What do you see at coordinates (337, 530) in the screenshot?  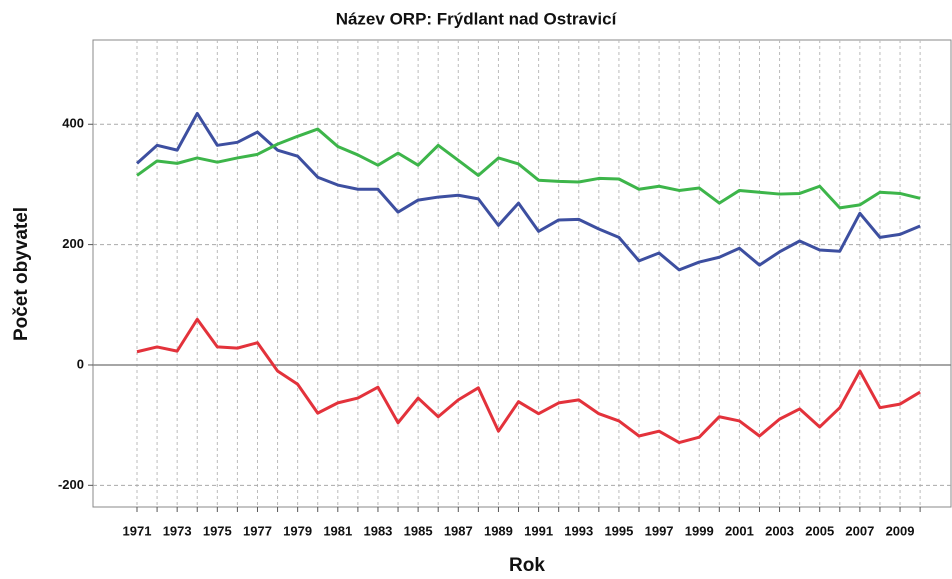 I see `x-tick-label: 1981` at bounding box center [337, 530].